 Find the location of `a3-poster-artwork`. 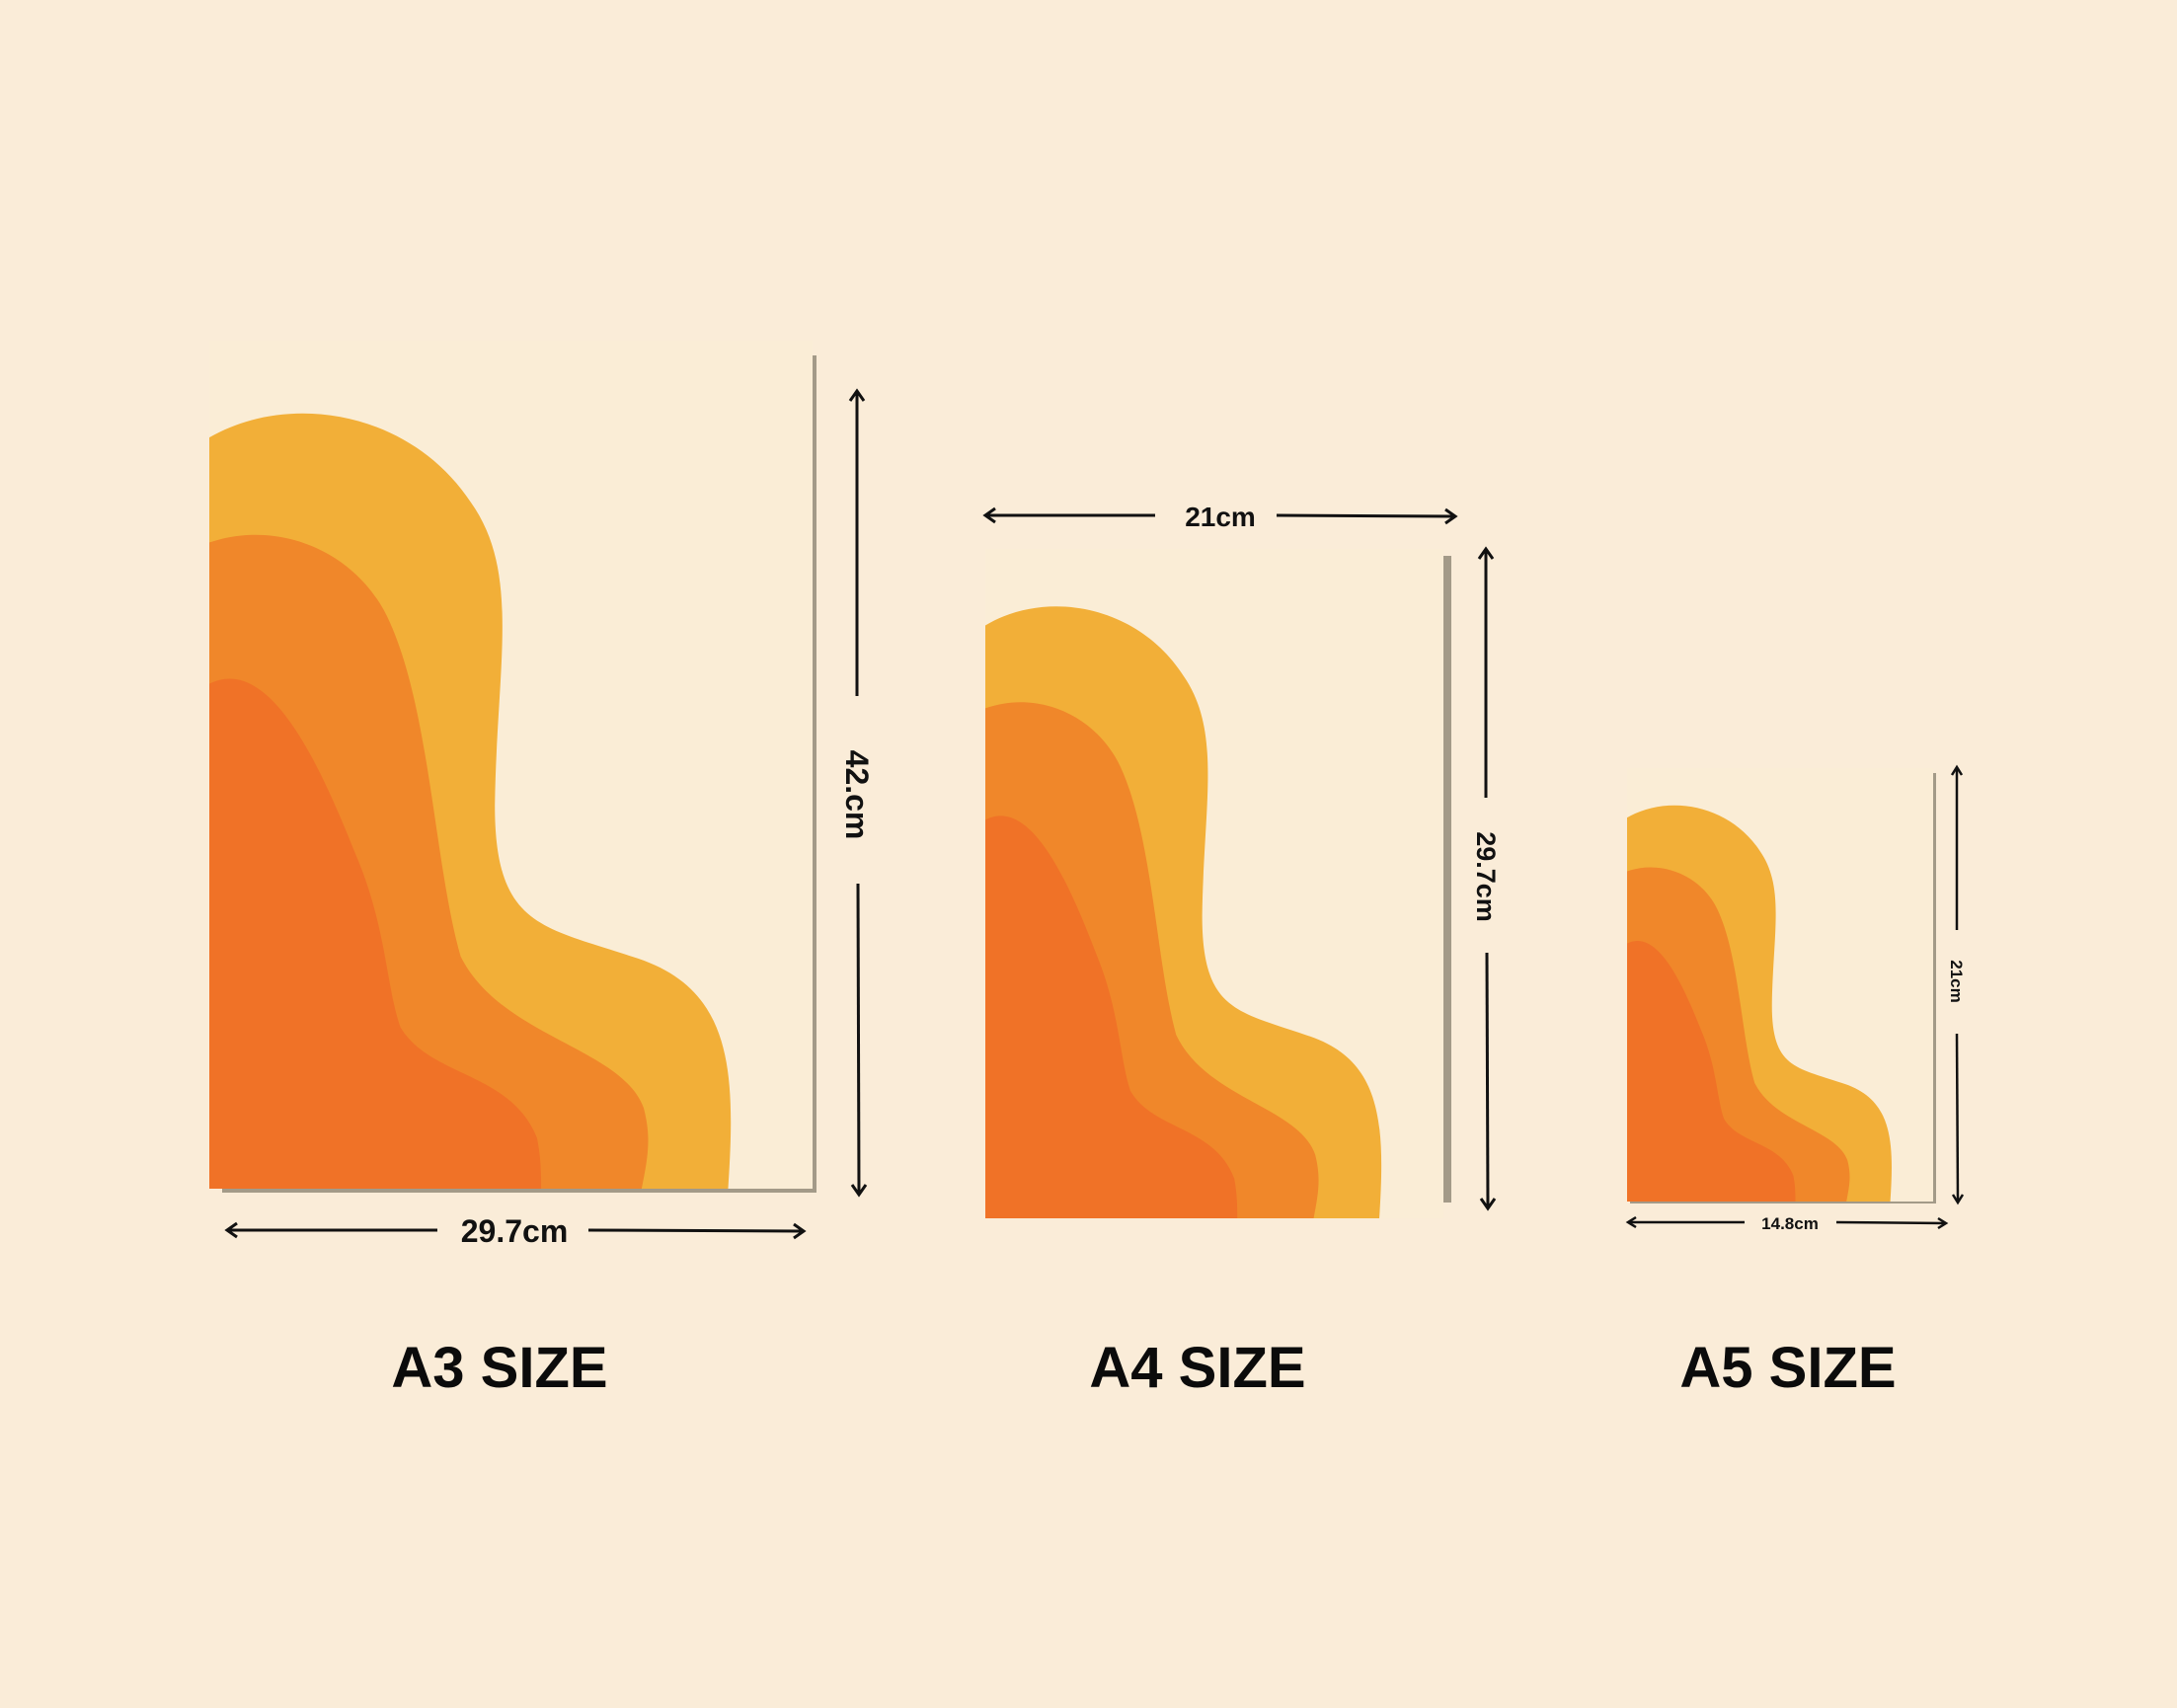

a3-poster-artwork is located at coordinates (512, 765).